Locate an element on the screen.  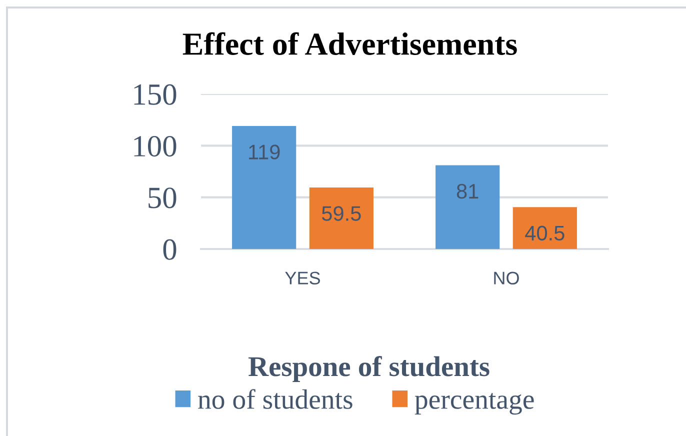
data-label: 59.5 is located at coordinates (341, 213).